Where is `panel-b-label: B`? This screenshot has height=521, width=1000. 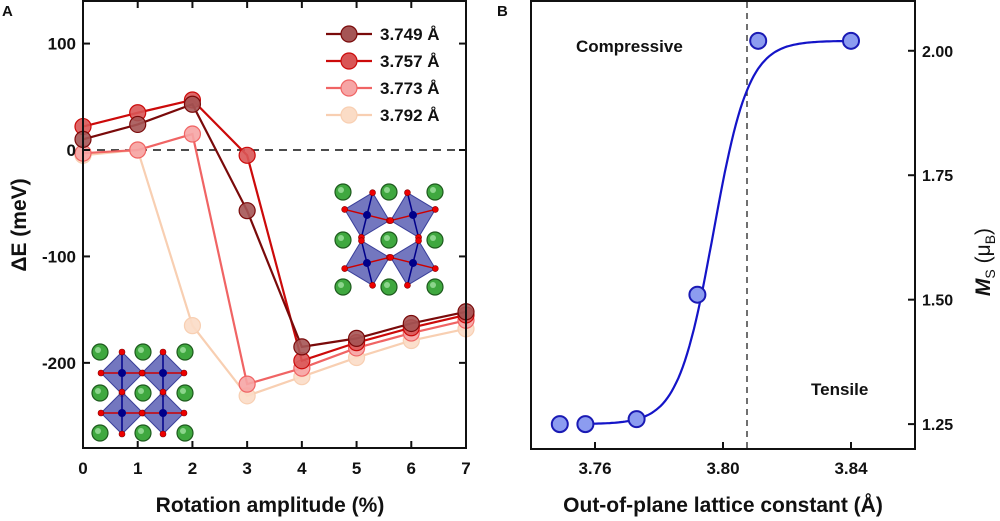 panel-b-label: B is located at coordinates (502, 11).